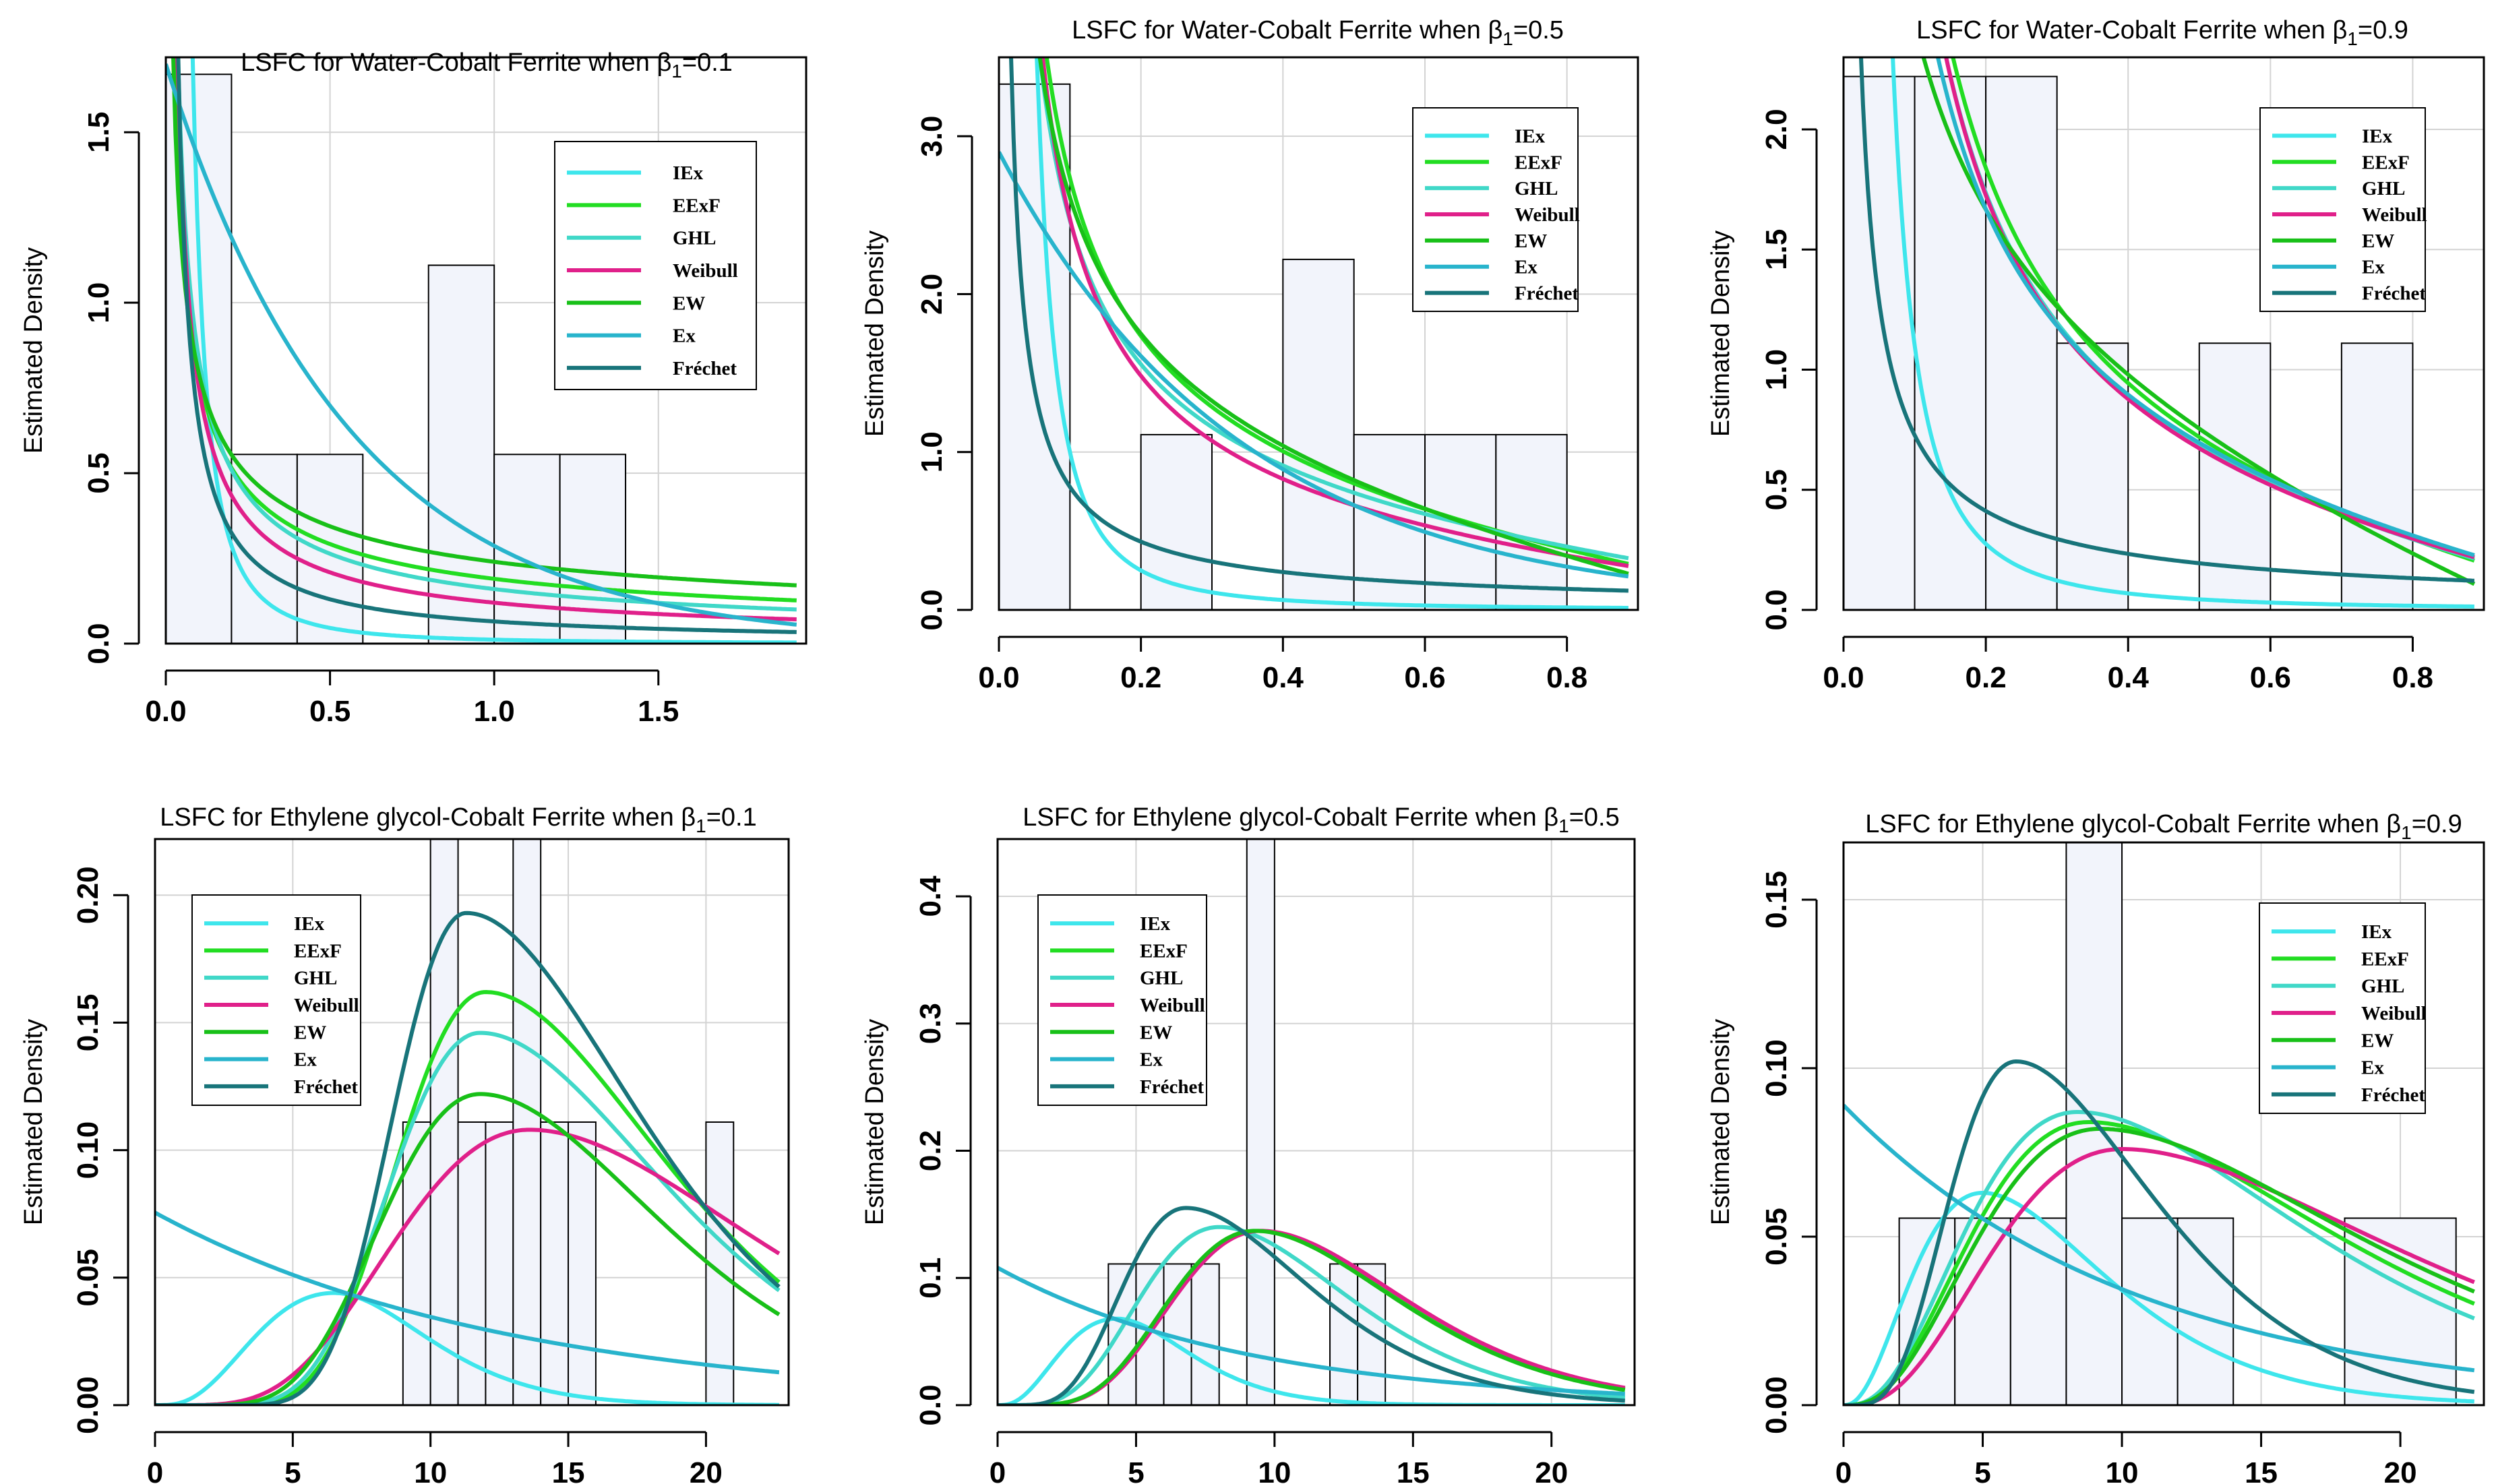 Image resolution: width=2496 pixels, height=1484 pixels. I want to click on y-tick-label: 1.5, so click(1776, 249).